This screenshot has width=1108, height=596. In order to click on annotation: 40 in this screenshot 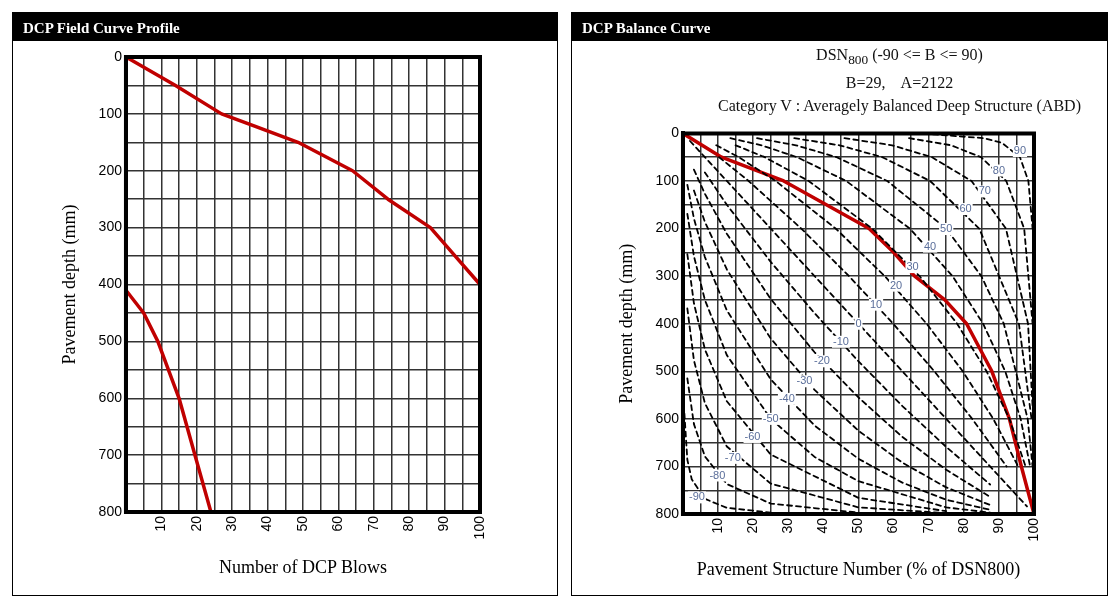, I will do `click(930, 245)`.